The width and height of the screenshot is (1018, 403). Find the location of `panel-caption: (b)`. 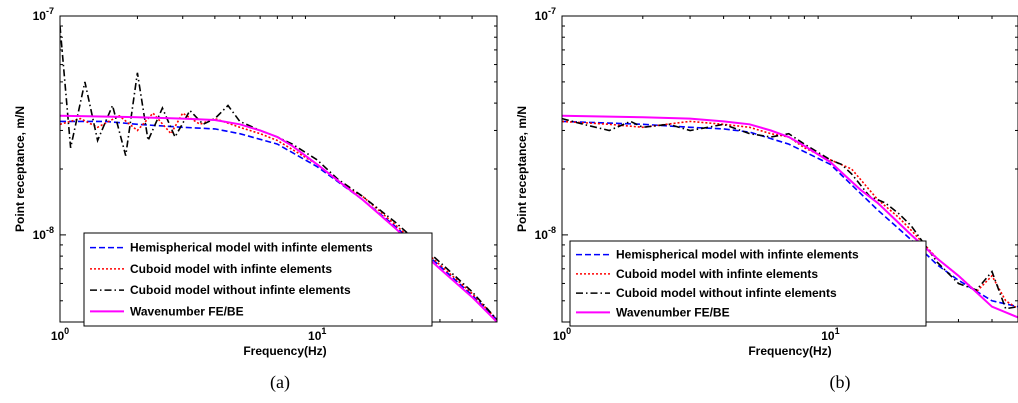

panel-caption: (b) is located at coordinates (840, 382).